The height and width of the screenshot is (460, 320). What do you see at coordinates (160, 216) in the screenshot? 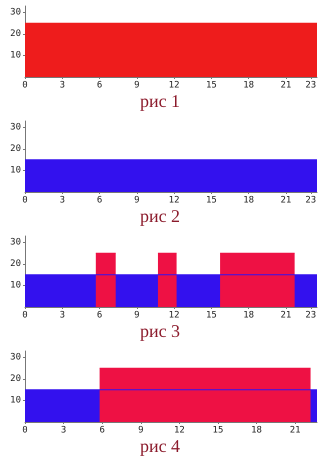
I see `text: рис 2` at bounding box center [160, 216].